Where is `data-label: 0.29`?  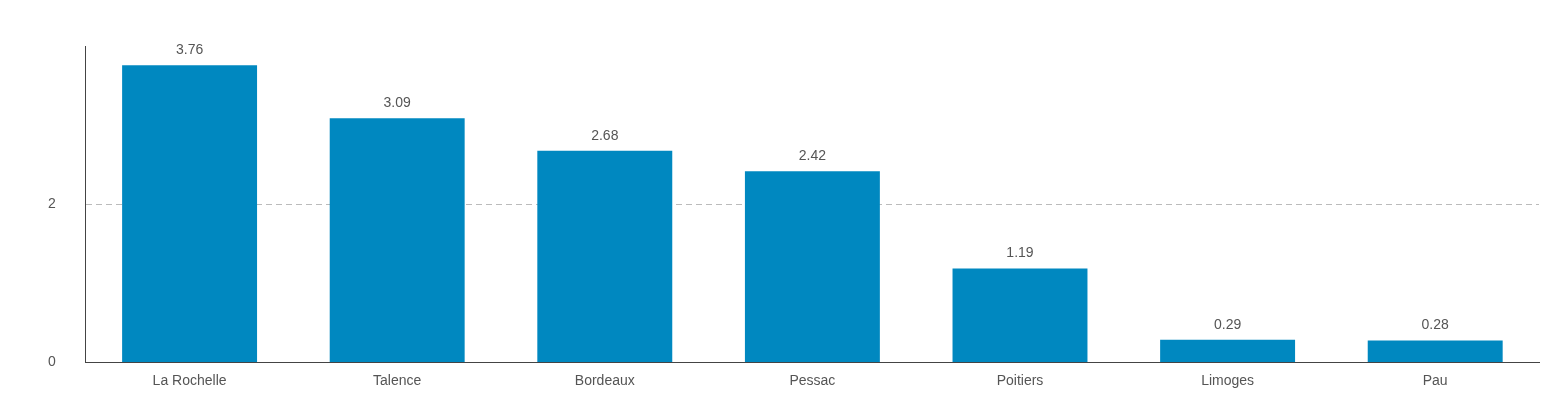 data-label: 0.29 is located at coordinates (1227, 323).